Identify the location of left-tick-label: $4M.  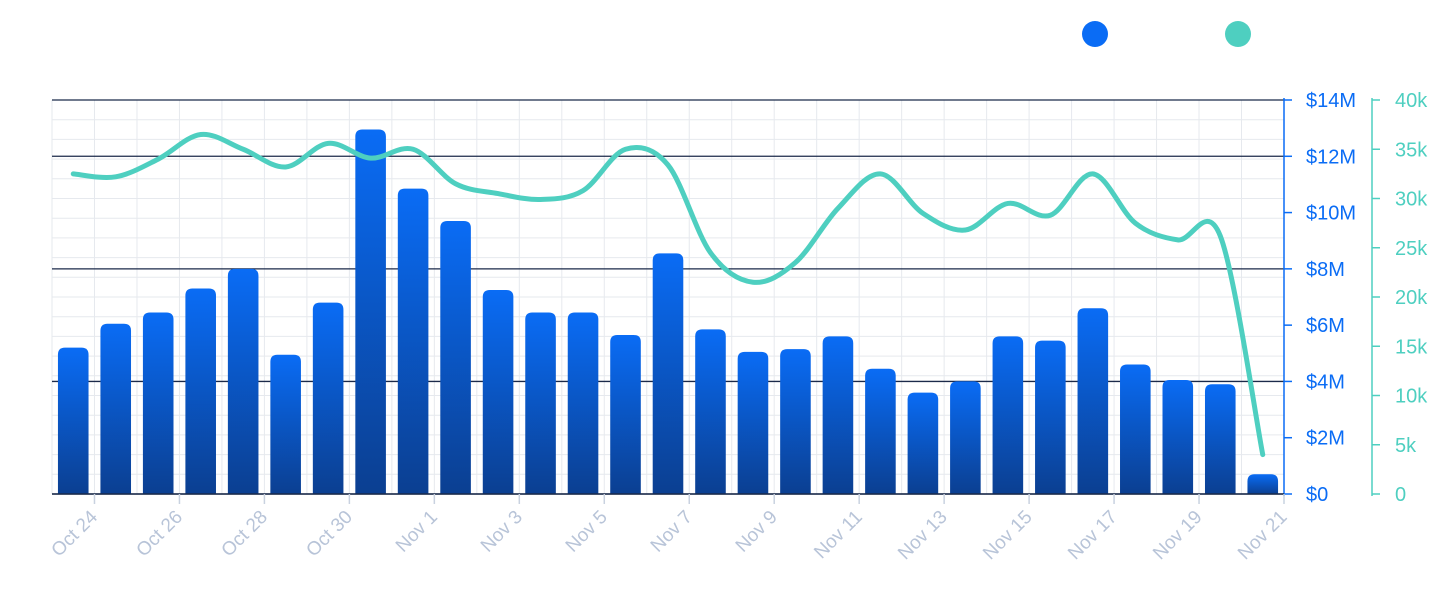
(1325, 382).